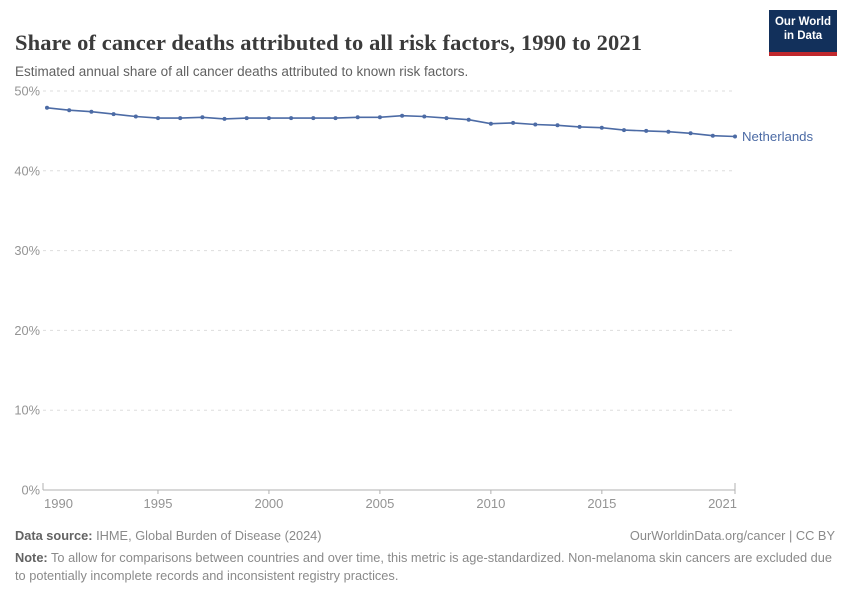 This screenshot has width=850, height=600. Describe the element at coordinates (91, 111) in the screenshot. I see `data-point-1992` at that location.